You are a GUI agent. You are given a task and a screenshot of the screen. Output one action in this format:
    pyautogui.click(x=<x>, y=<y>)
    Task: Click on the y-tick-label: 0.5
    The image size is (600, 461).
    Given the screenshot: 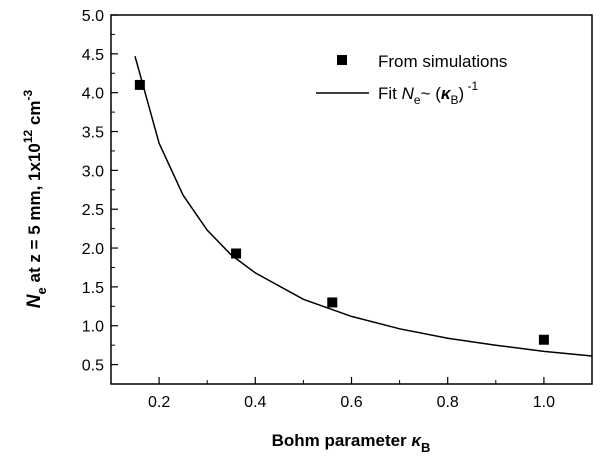 What is the action you would take?
    pyautogui.click(x=93, y=366)
    